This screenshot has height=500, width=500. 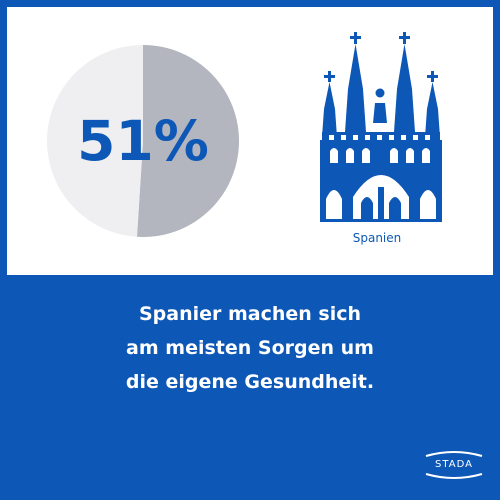 I want to click on headline-line-3: die eigene Gesundheit., so click(x=250, y=382).